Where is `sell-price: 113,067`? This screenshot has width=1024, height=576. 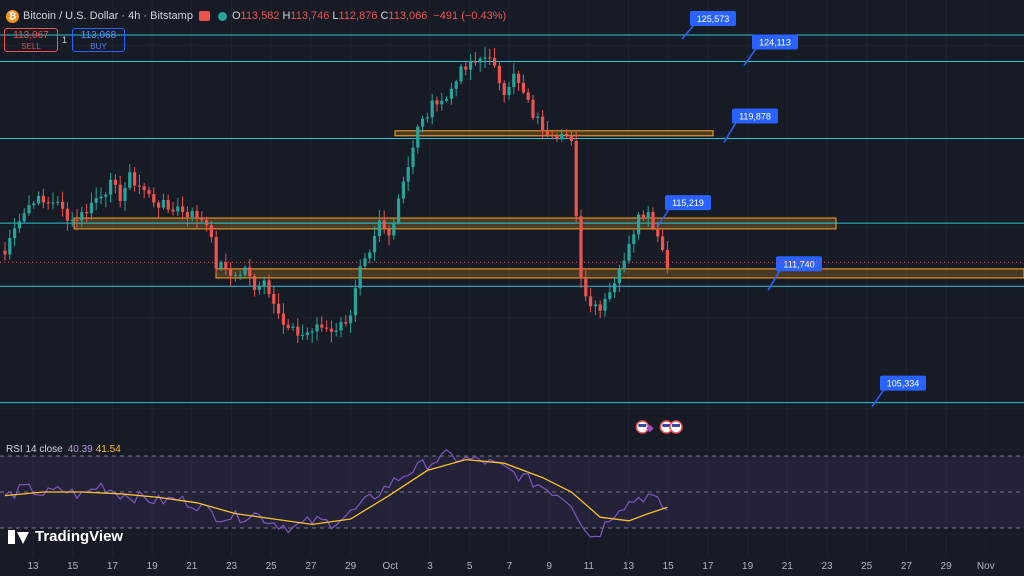
sell-price: 113,067 is located at coordinates (31, 35).